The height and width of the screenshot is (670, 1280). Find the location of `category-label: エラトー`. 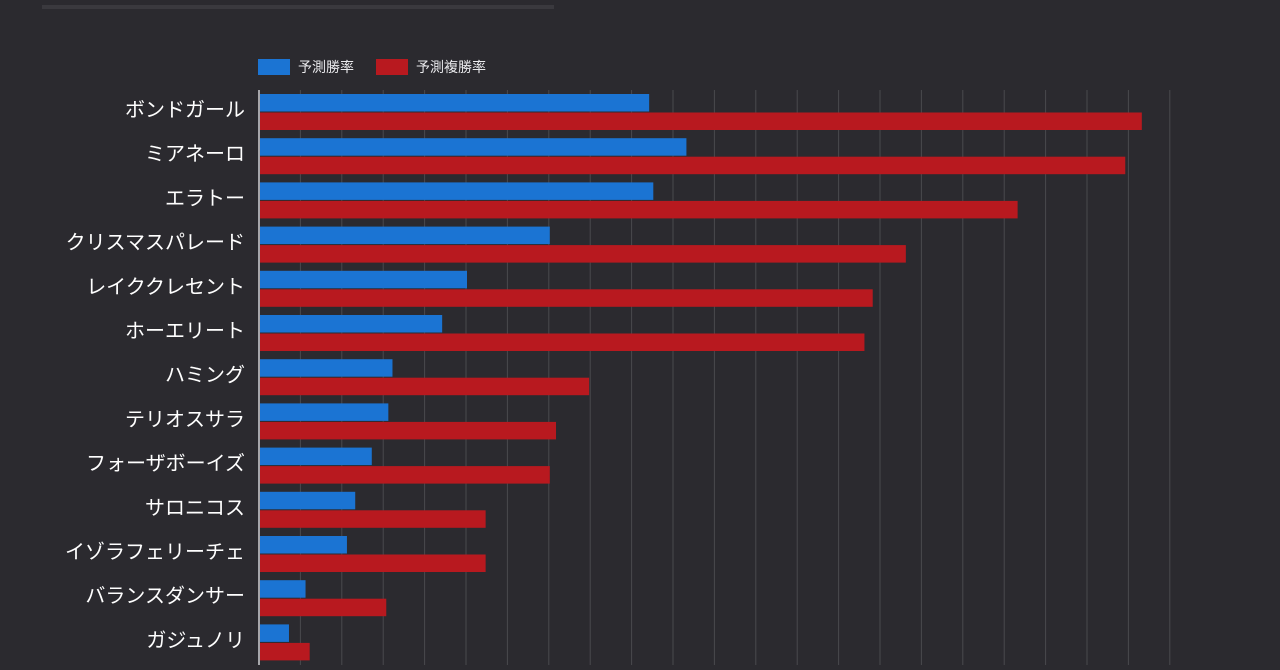

category-label: エラトー is located at coordinates (205, 198).